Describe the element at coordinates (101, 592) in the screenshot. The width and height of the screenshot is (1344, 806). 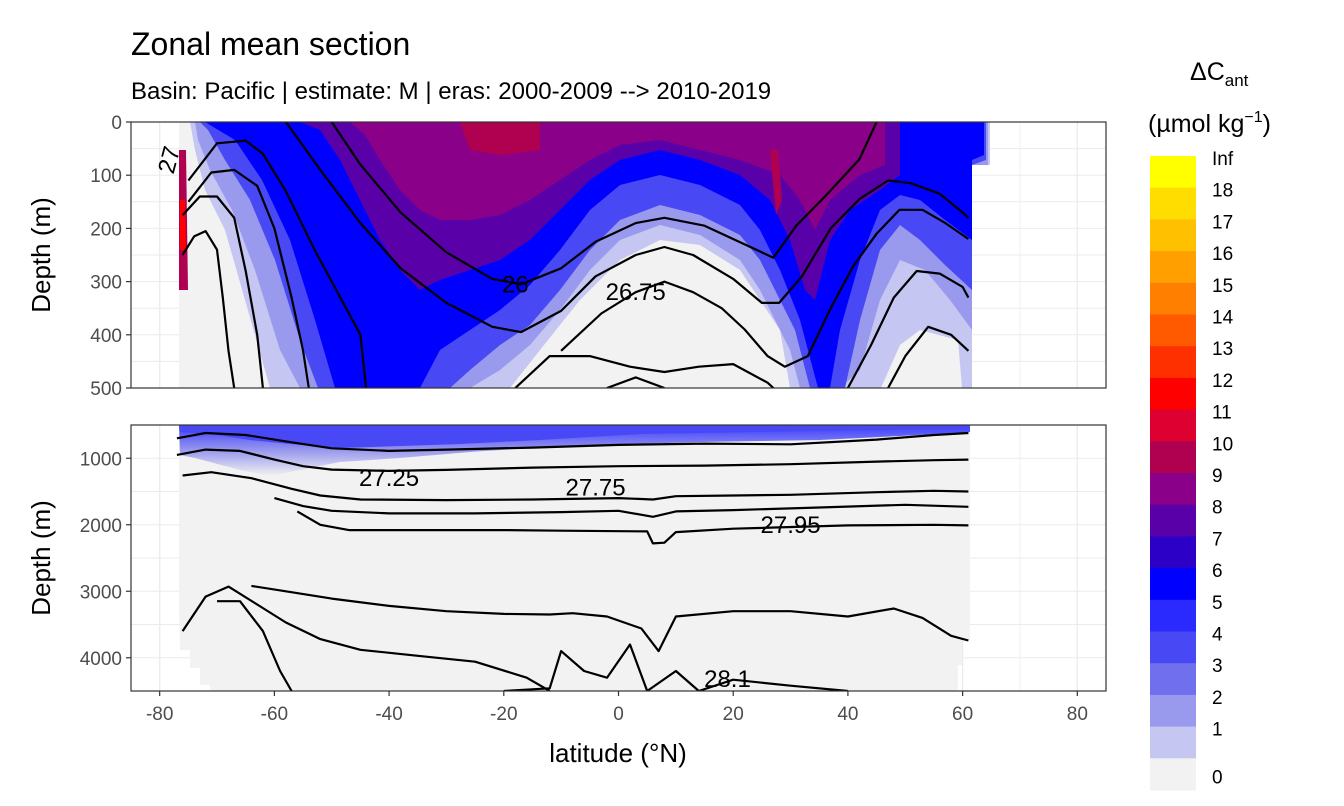
I see `y-tick-label: 3000` at that location.